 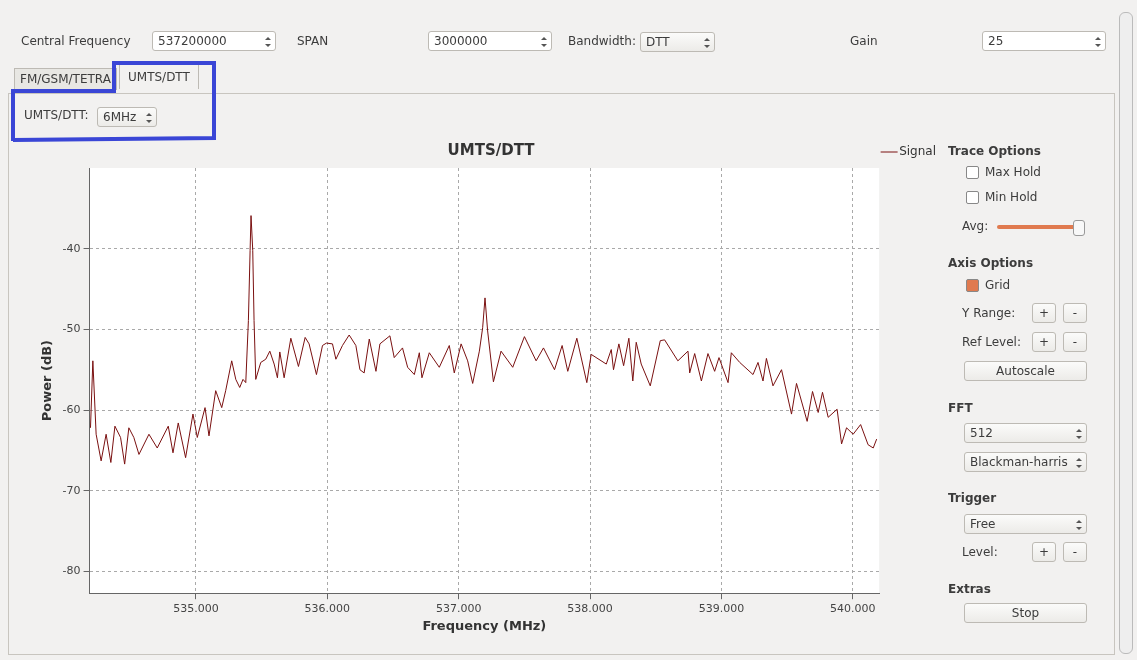 I want to click on y-tick-label: -50, so click(x=71, y=329).